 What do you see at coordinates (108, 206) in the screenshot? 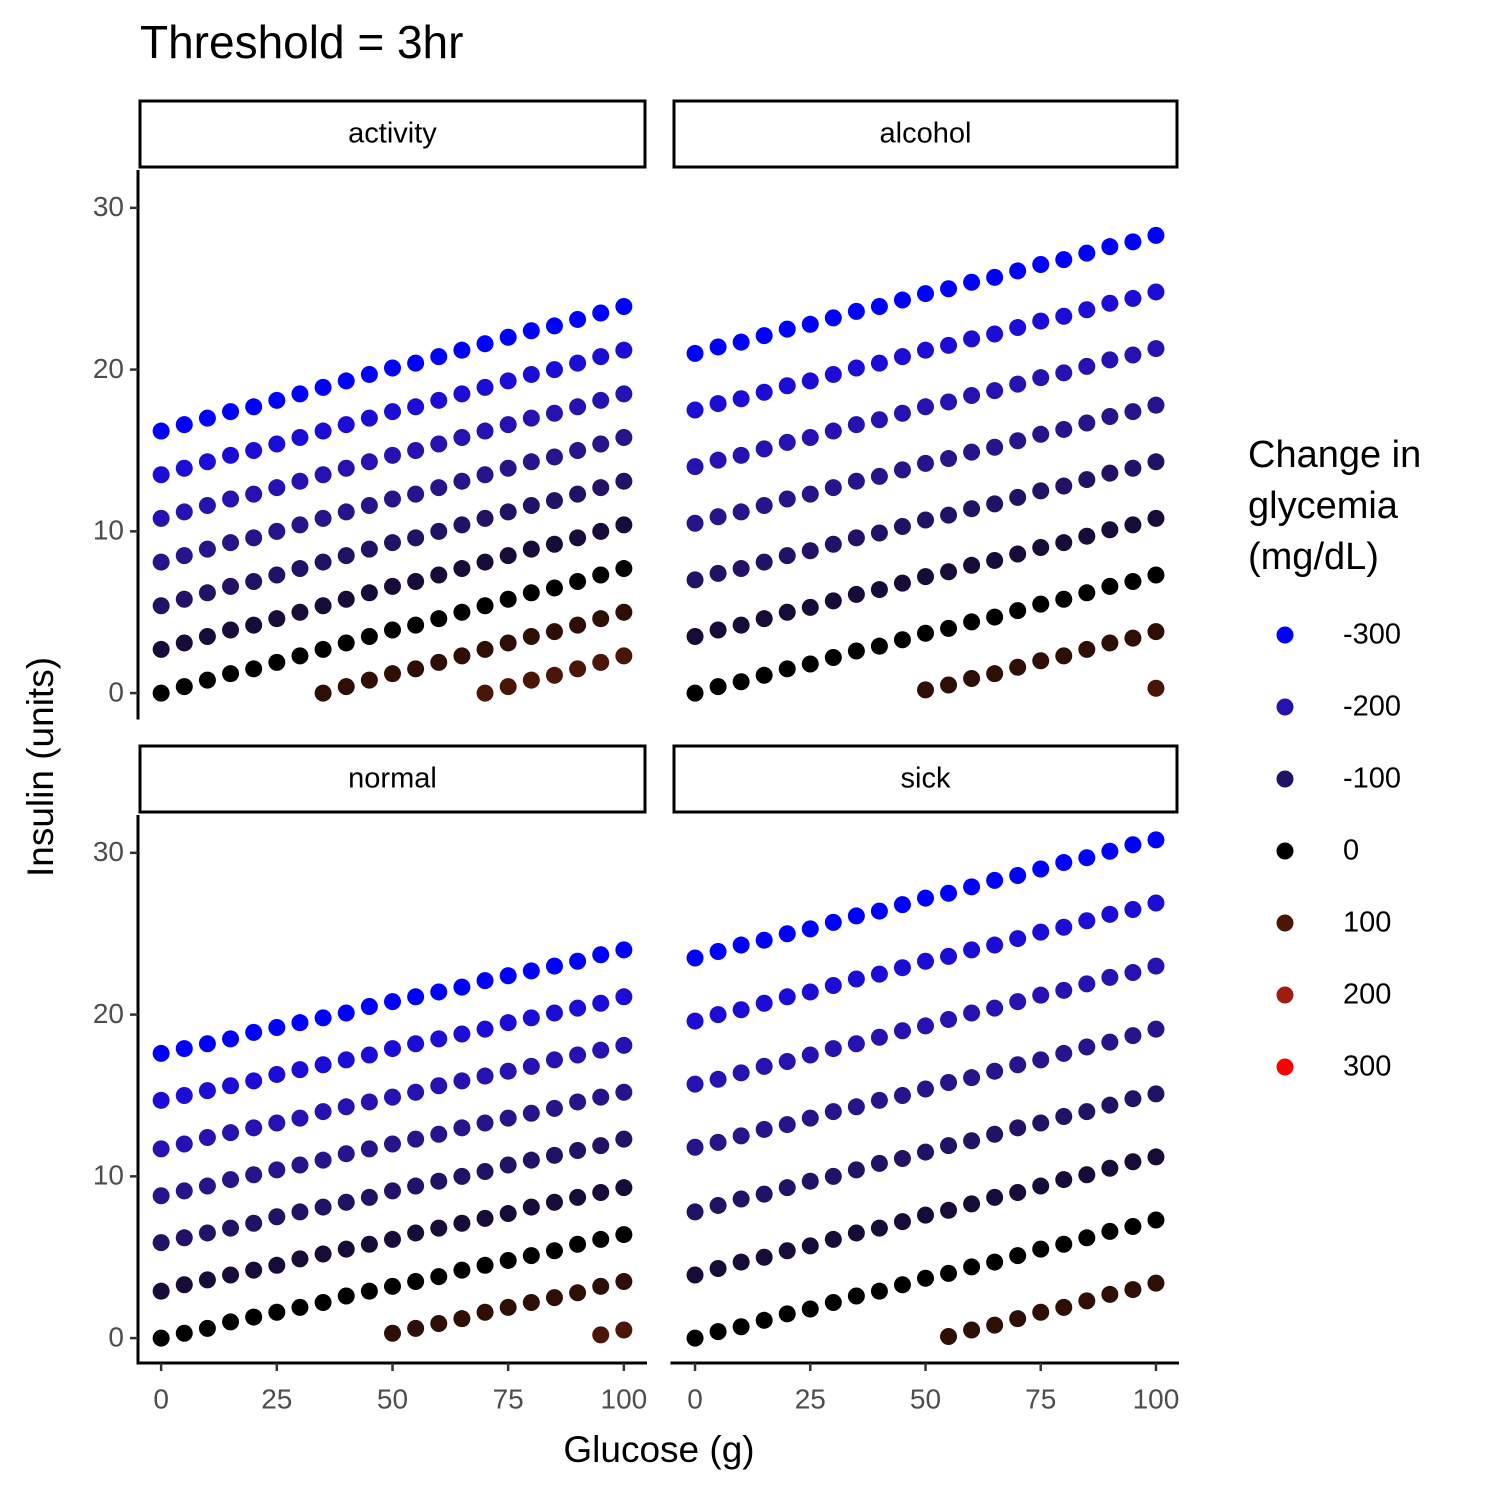
I see `y-tick-label: 30` at bounding box center [108, 206].